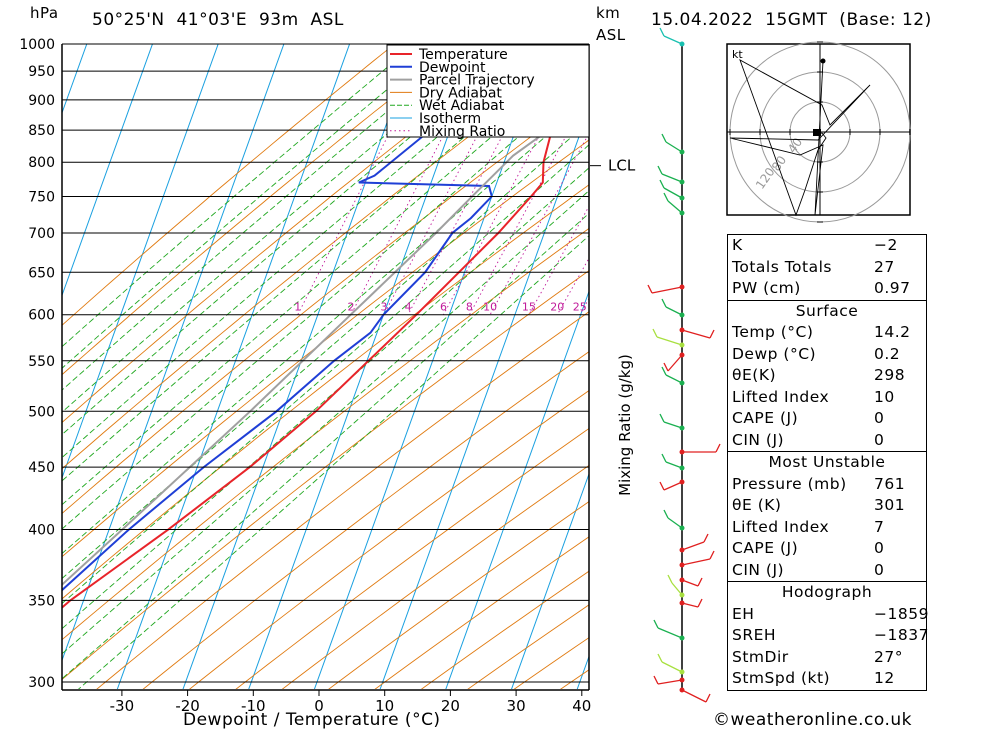 The width and height of the screenshot is (1000, 733). I want to click on legend-label: Dewpoint, so click(452, 68).